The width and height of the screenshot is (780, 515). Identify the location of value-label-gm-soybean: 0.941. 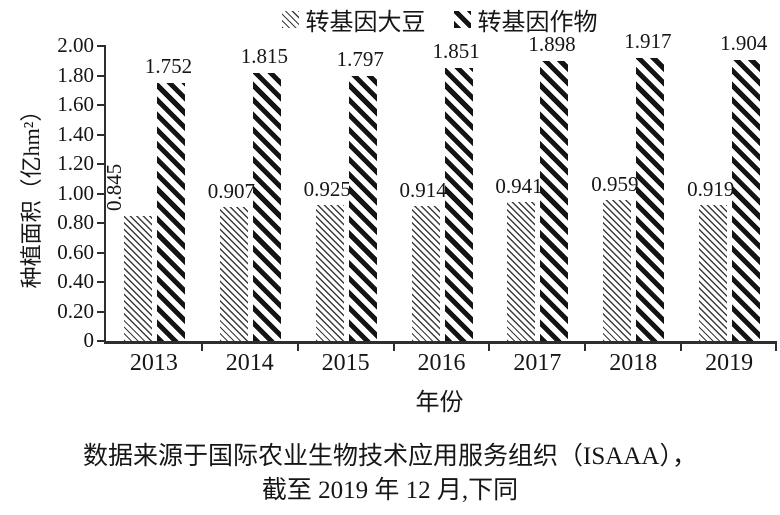
(519, 186).